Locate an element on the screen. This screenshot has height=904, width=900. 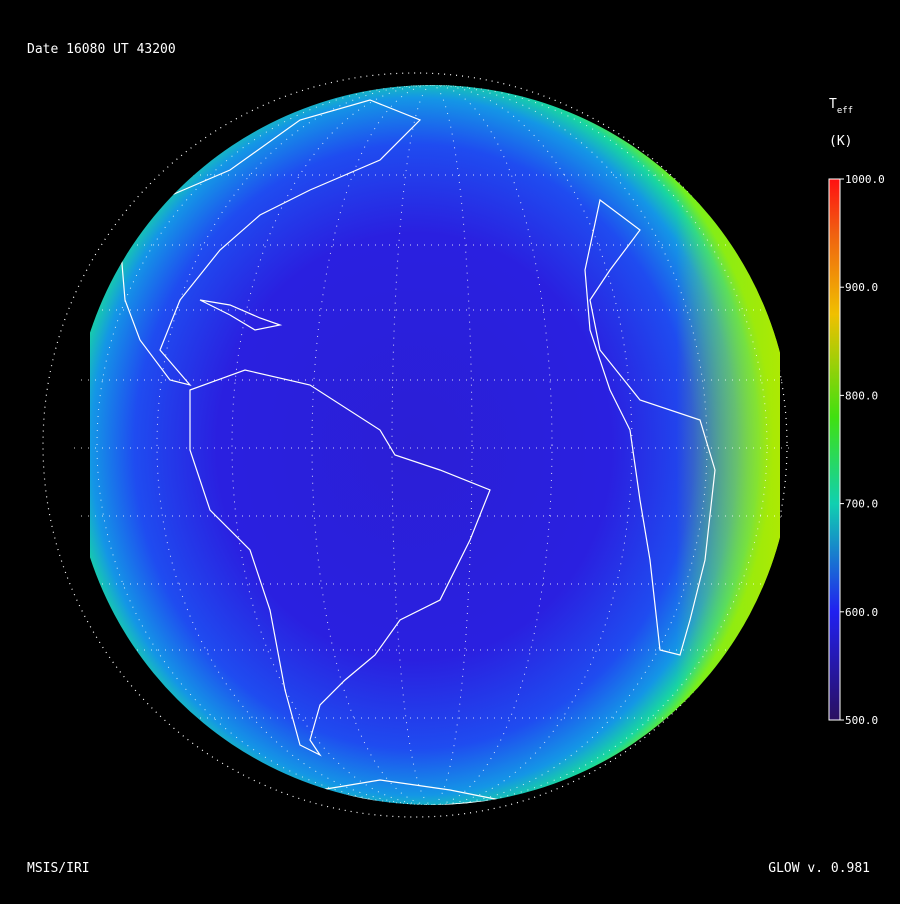
colorbar-tick-label: 600.0 is located at coordinates (861, 612).